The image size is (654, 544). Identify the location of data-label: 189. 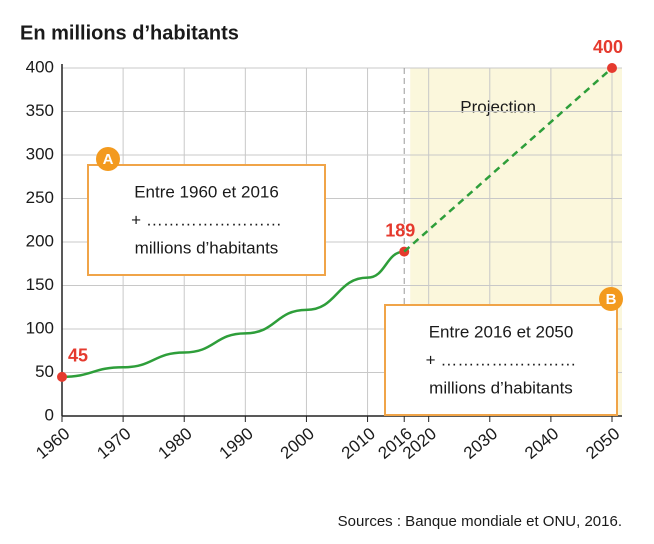
(400, 230).